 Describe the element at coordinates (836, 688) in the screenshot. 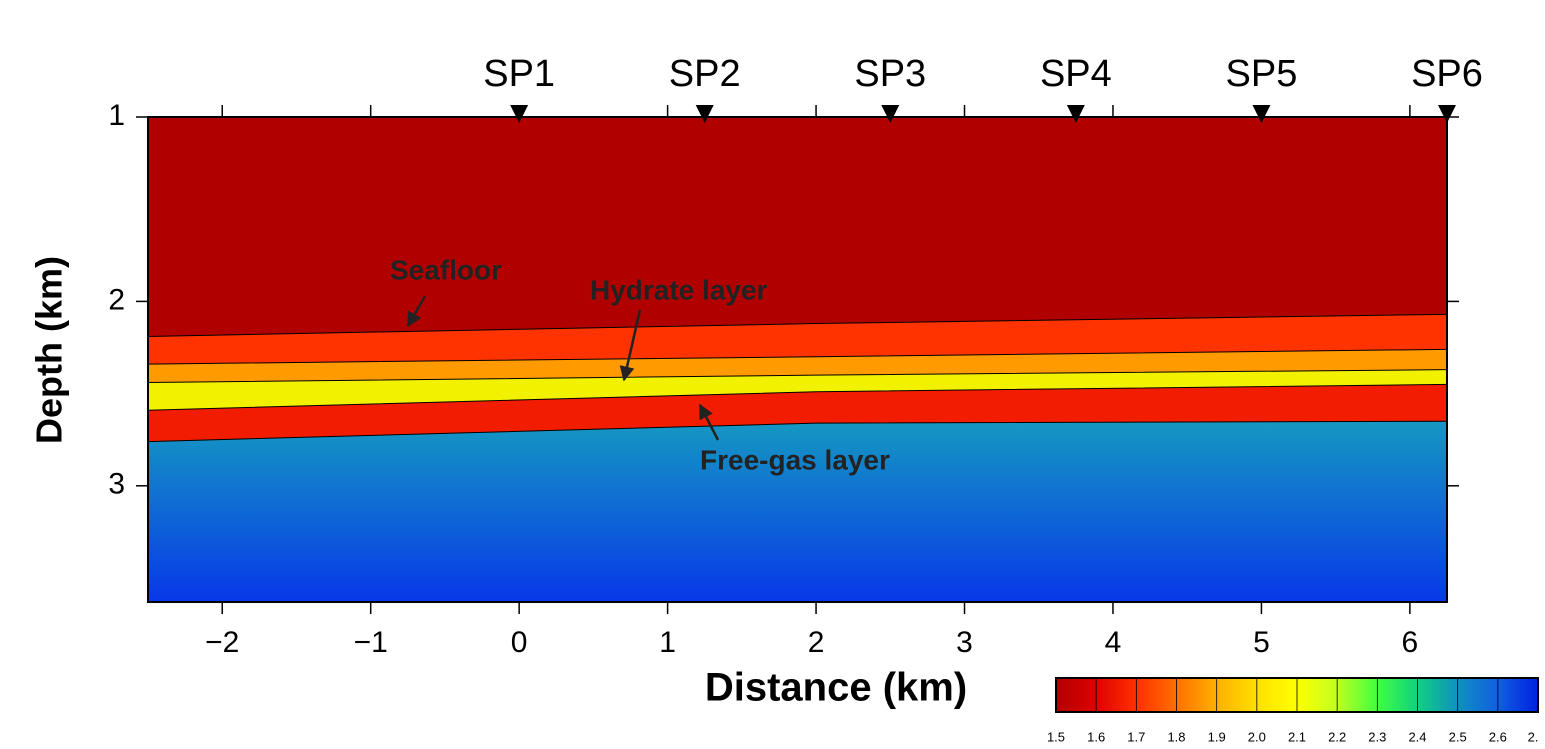

I see `x-axis-title: Distance (km)` at that location.